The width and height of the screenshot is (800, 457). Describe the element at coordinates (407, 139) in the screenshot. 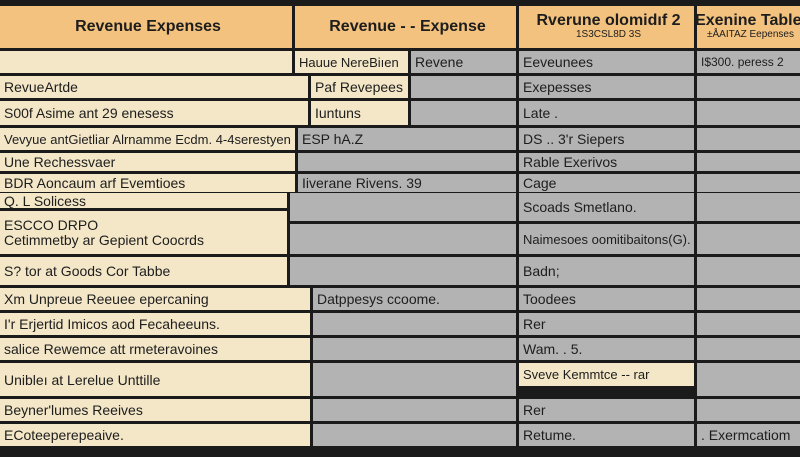

I see `row4-col2: ESP hA.Z` at that location.